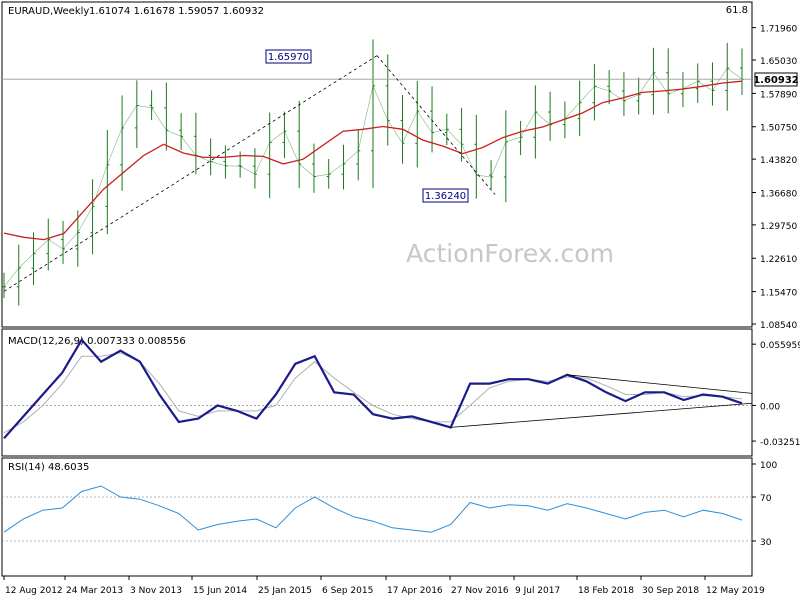 The height and width of the screenshot is (600, 800). What do you see at coordinates (766, 543) in the screenshot?
I see `rsi-tick-label: 30` at bounding box center [766, 543].